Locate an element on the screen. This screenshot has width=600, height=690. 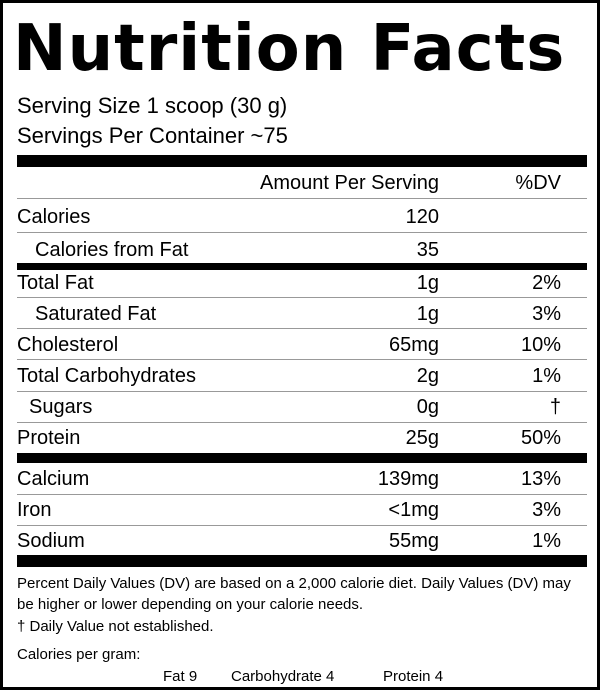
calories-from-fat-amount: 35 is located at coordinates (427, 250).